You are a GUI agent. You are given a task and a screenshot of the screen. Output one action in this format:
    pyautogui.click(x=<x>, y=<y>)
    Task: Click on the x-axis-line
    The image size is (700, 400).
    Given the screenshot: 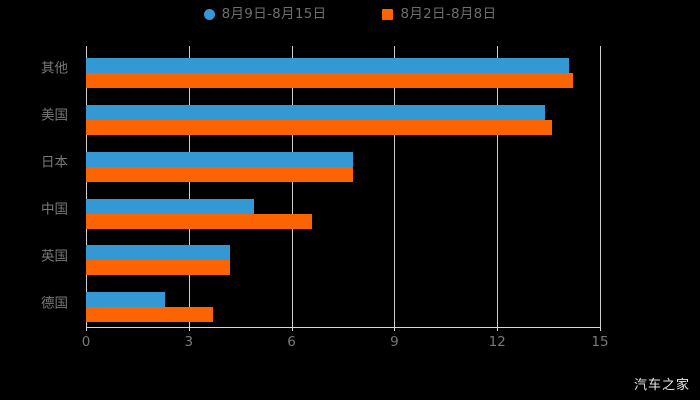 What is the action you would take?
    pyautogui.click(x=343, y=327)
    